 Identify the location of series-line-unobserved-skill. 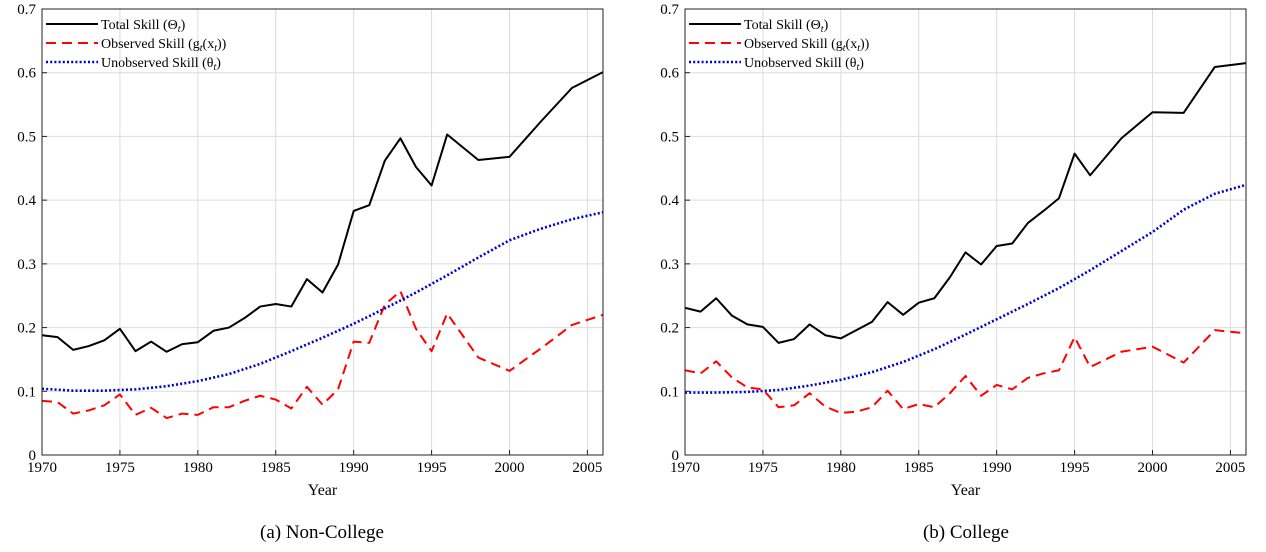
(322, 301).